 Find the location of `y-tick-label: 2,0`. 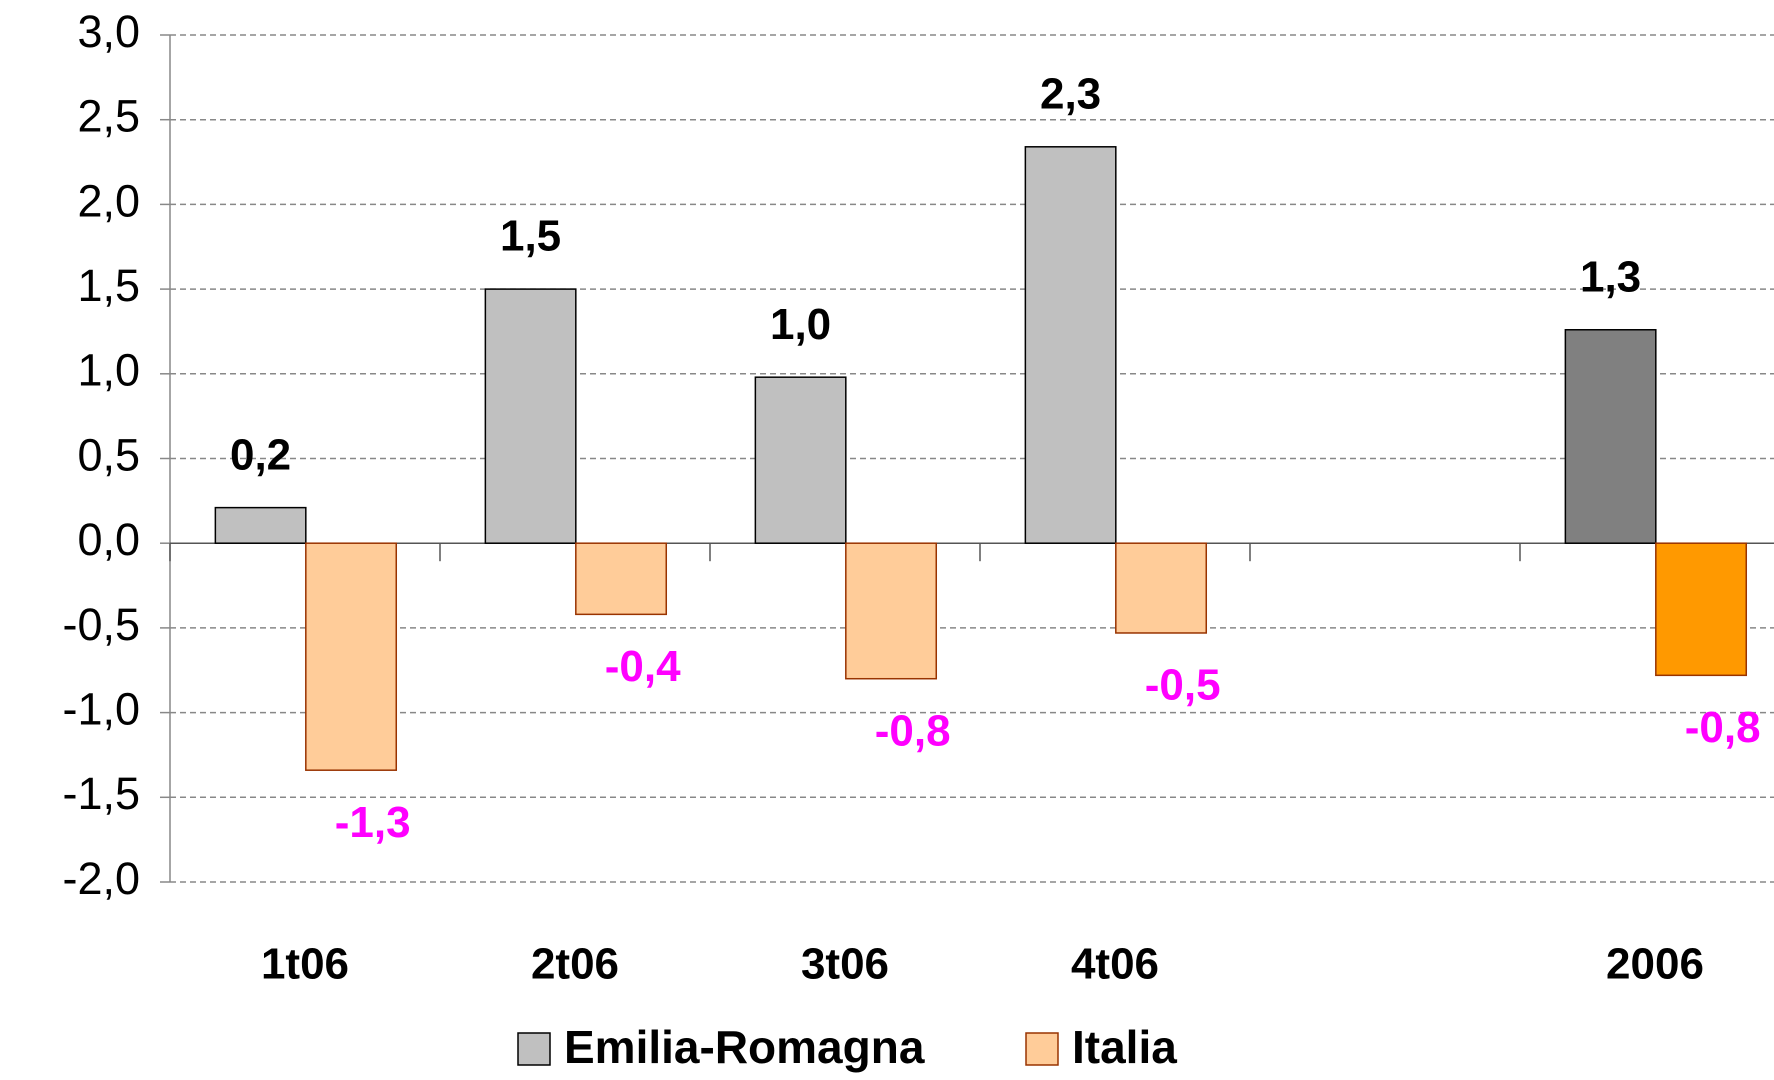

y-tick-label: 2,0 is located at coordinates (108, 200).